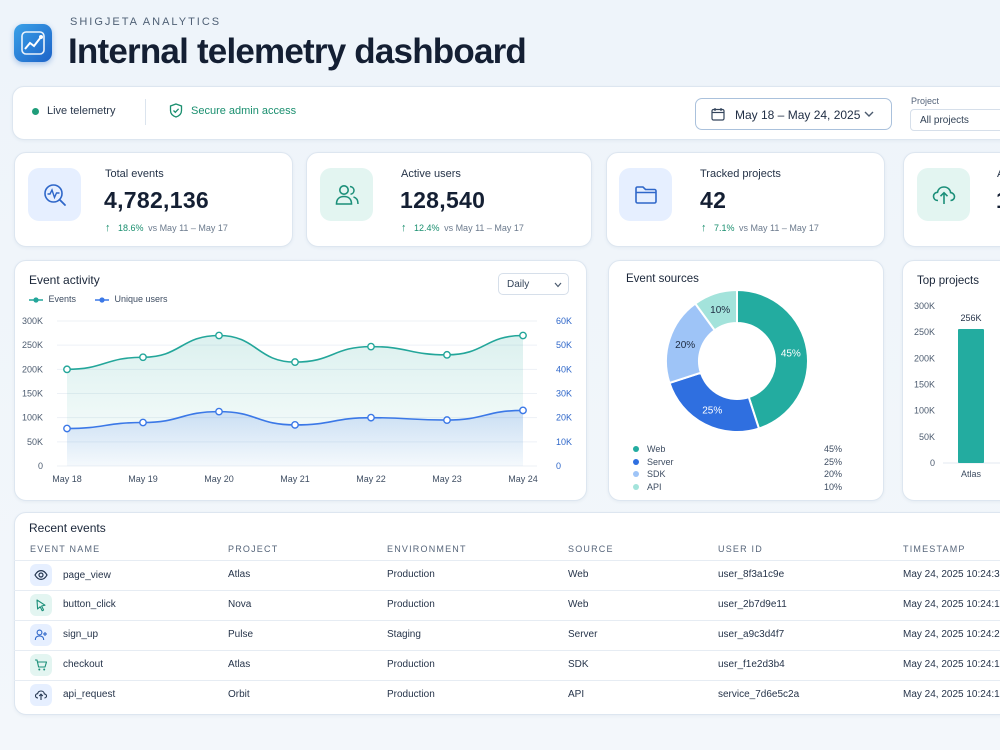 The width and height of the screenshot is (1000, 750). I want to click on bar-category-label: Atlas, so click(971, 474).